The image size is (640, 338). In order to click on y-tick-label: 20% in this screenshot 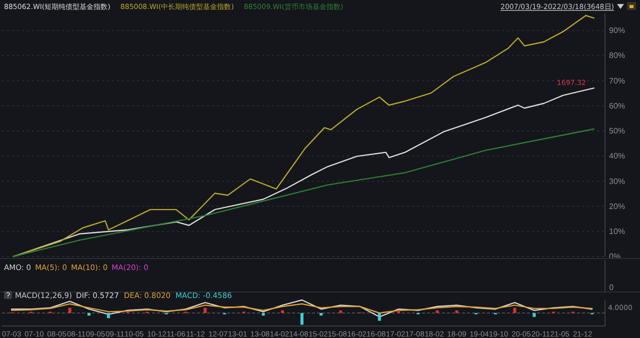, I will do `click(617, 206)`.